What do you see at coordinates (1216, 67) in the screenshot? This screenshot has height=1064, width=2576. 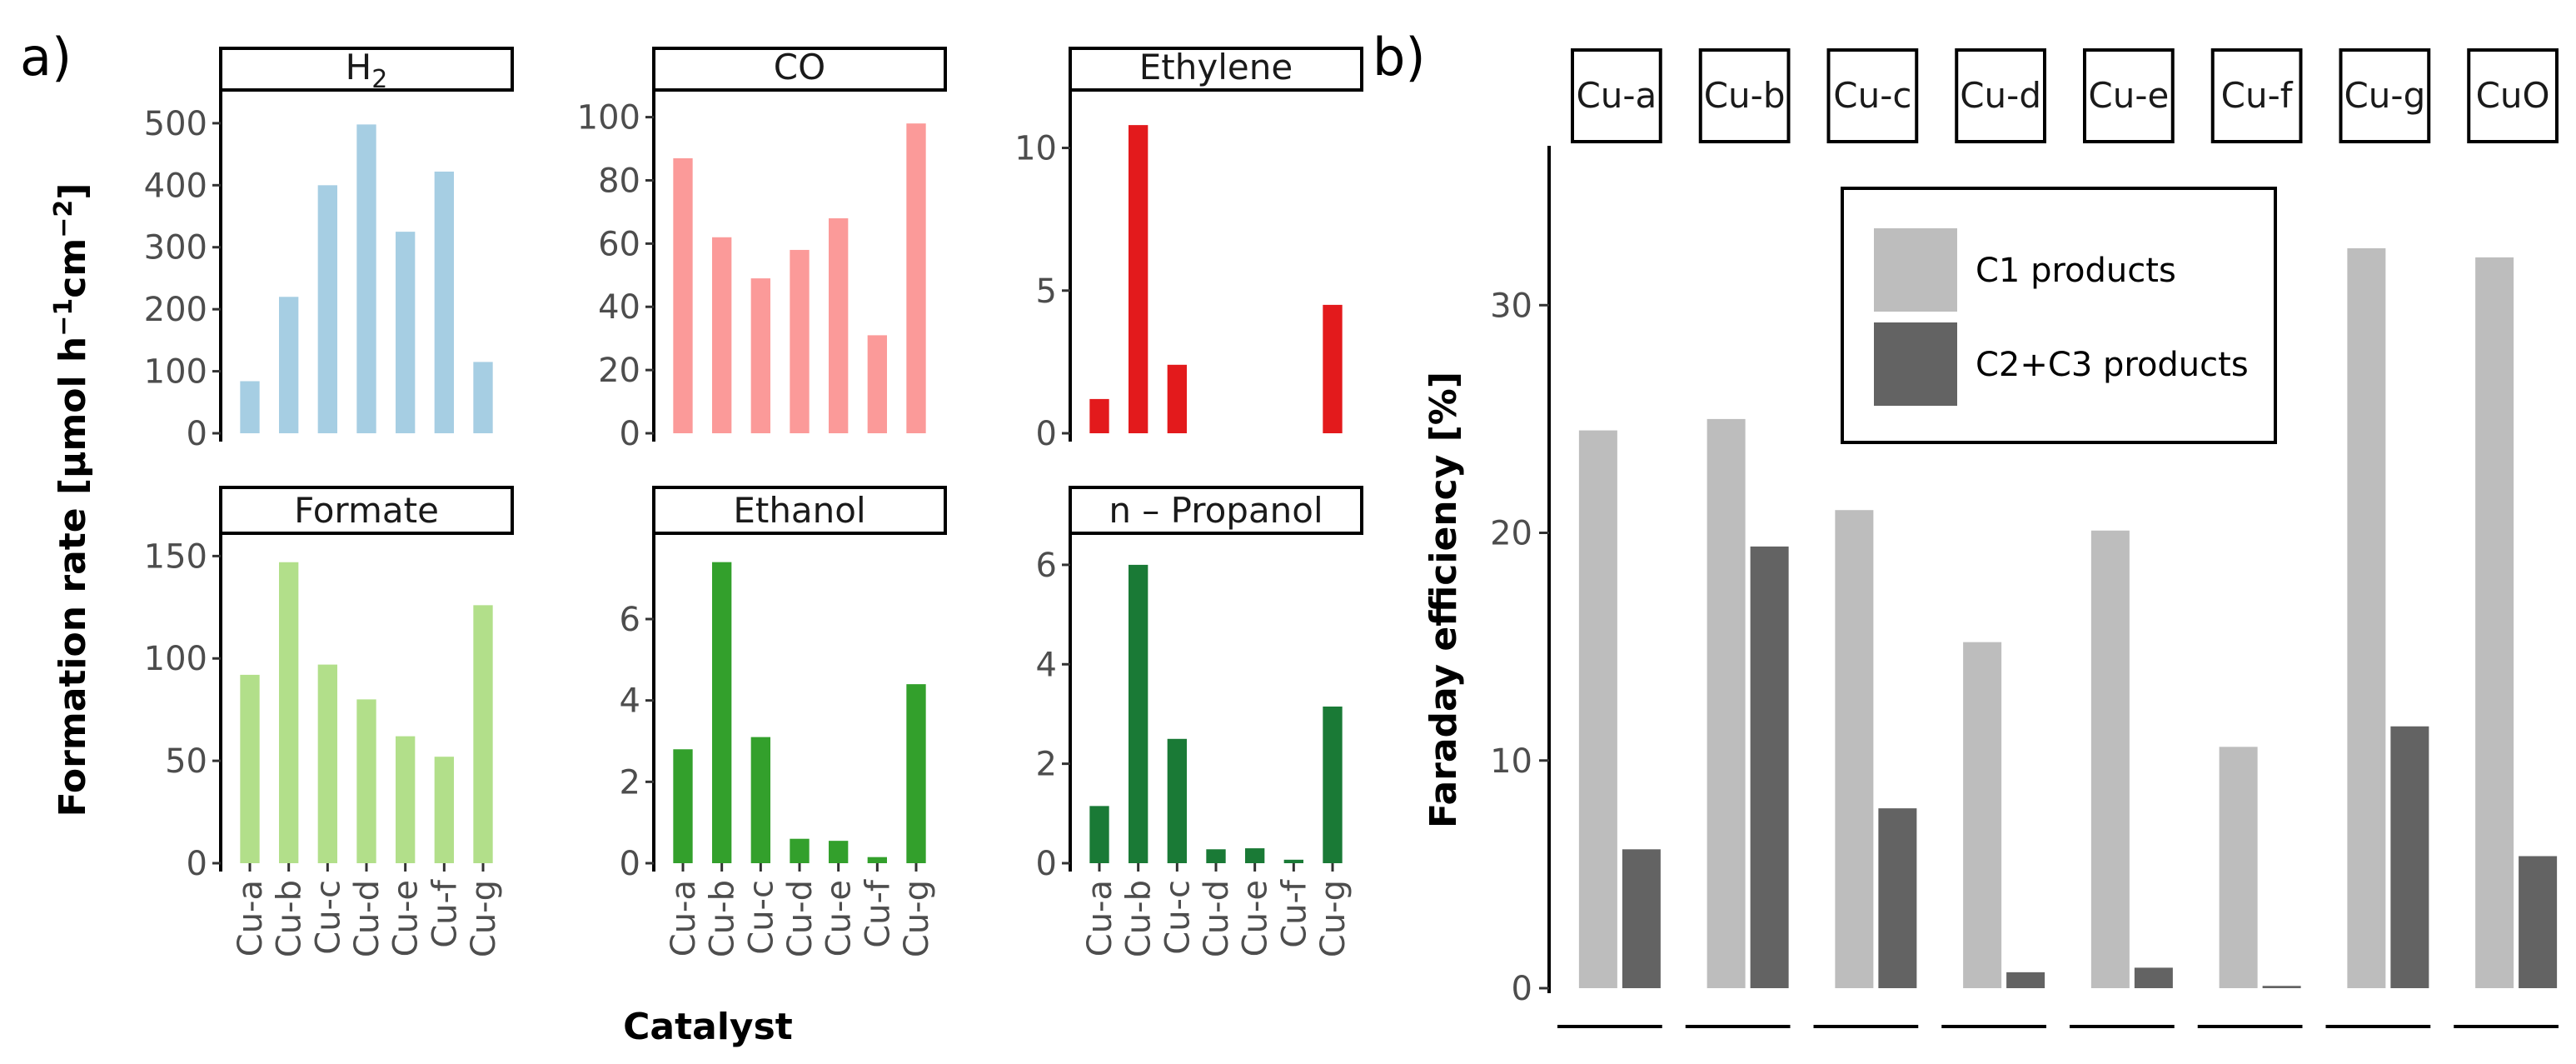 I see `facet-title: Ethylene` at bounding box center [1216, 67].